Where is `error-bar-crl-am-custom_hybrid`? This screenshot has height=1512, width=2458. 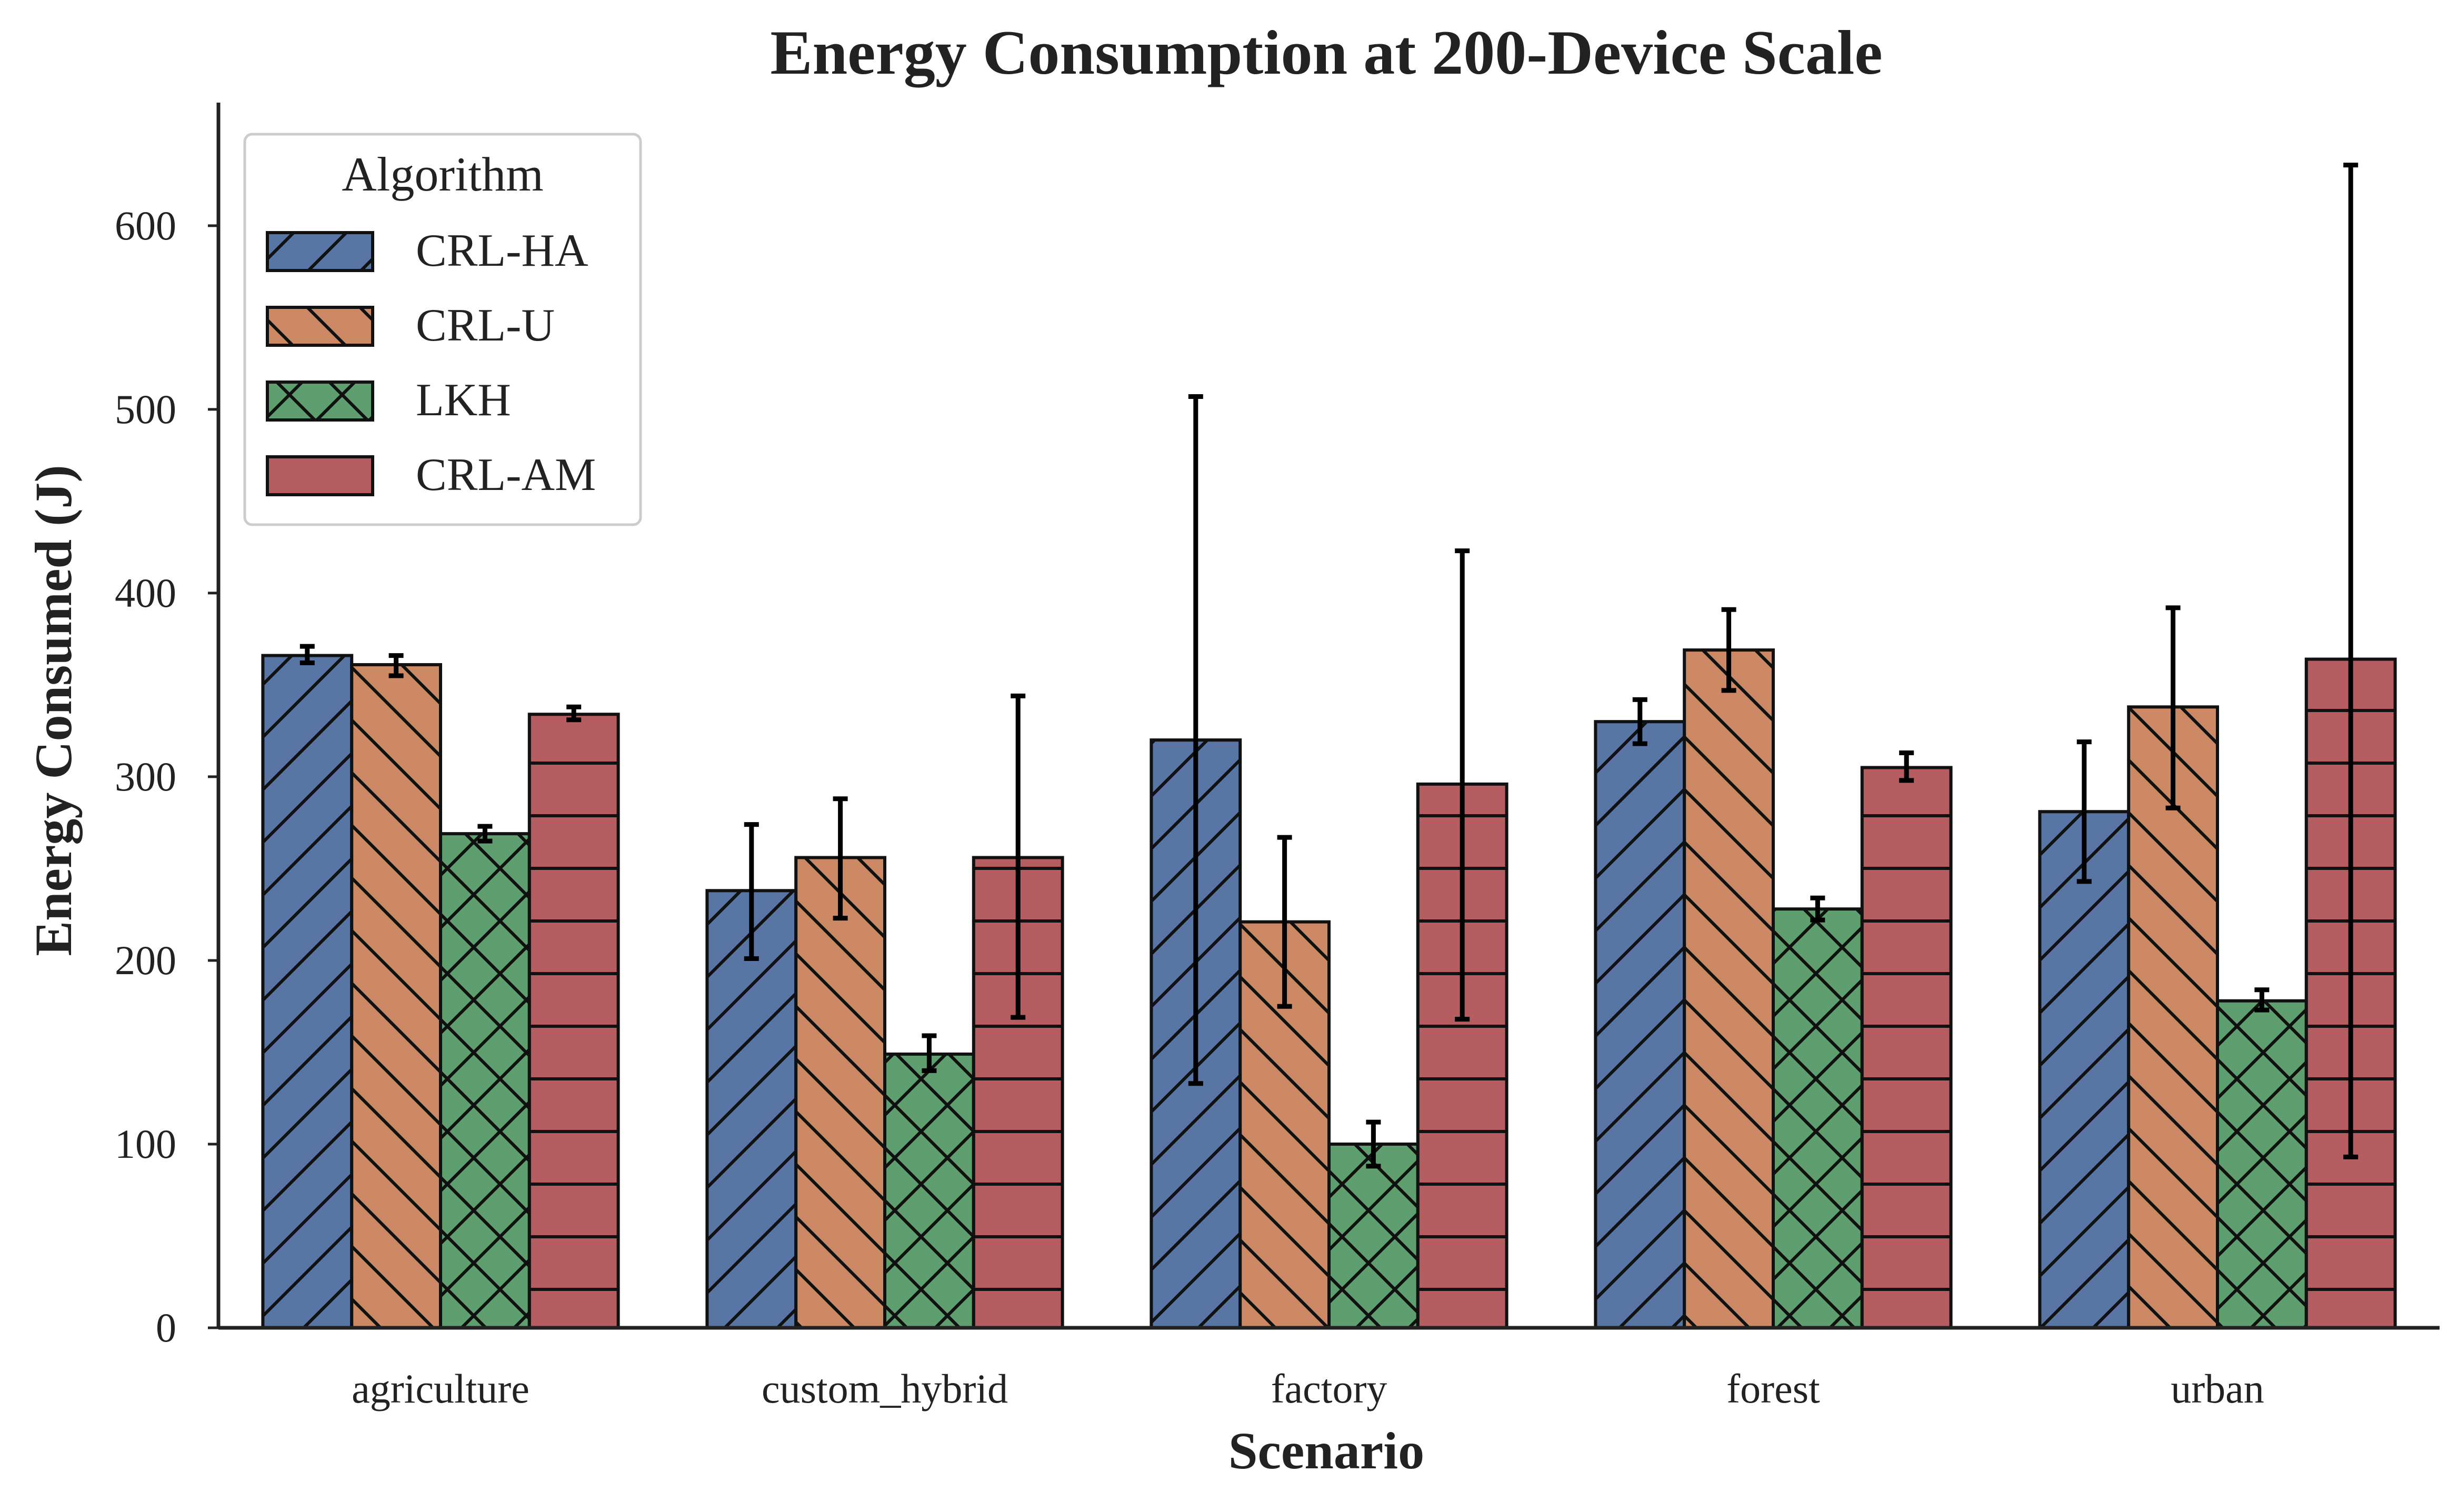 error-bar-crl-am-custom_hybrid is located at coordinates (1018, 856).